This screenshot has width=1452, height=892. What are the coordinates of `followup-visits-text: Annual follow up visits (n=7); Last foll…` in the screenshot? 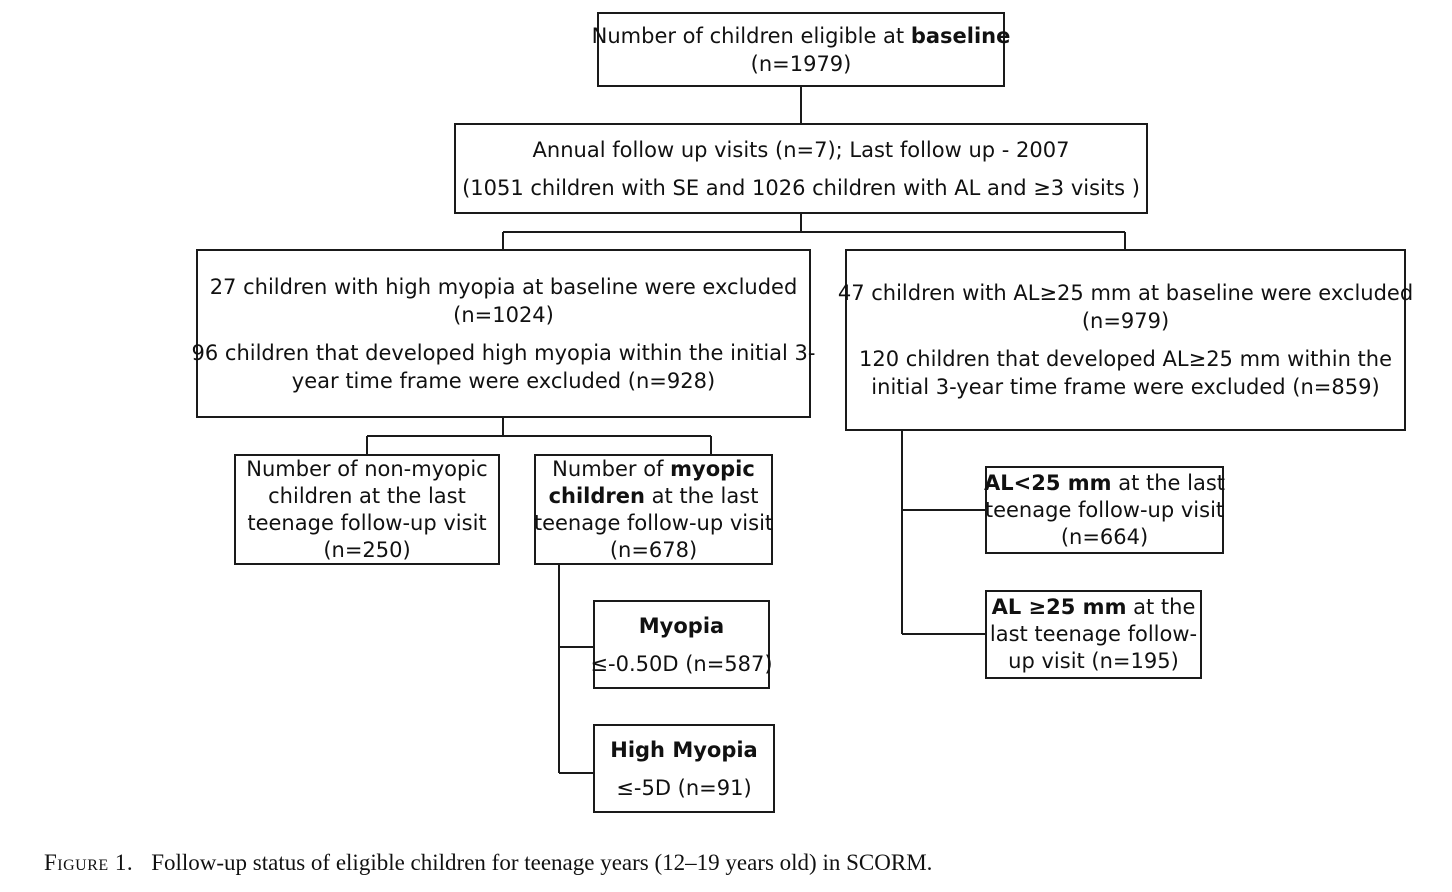 It's located at (801, 149).